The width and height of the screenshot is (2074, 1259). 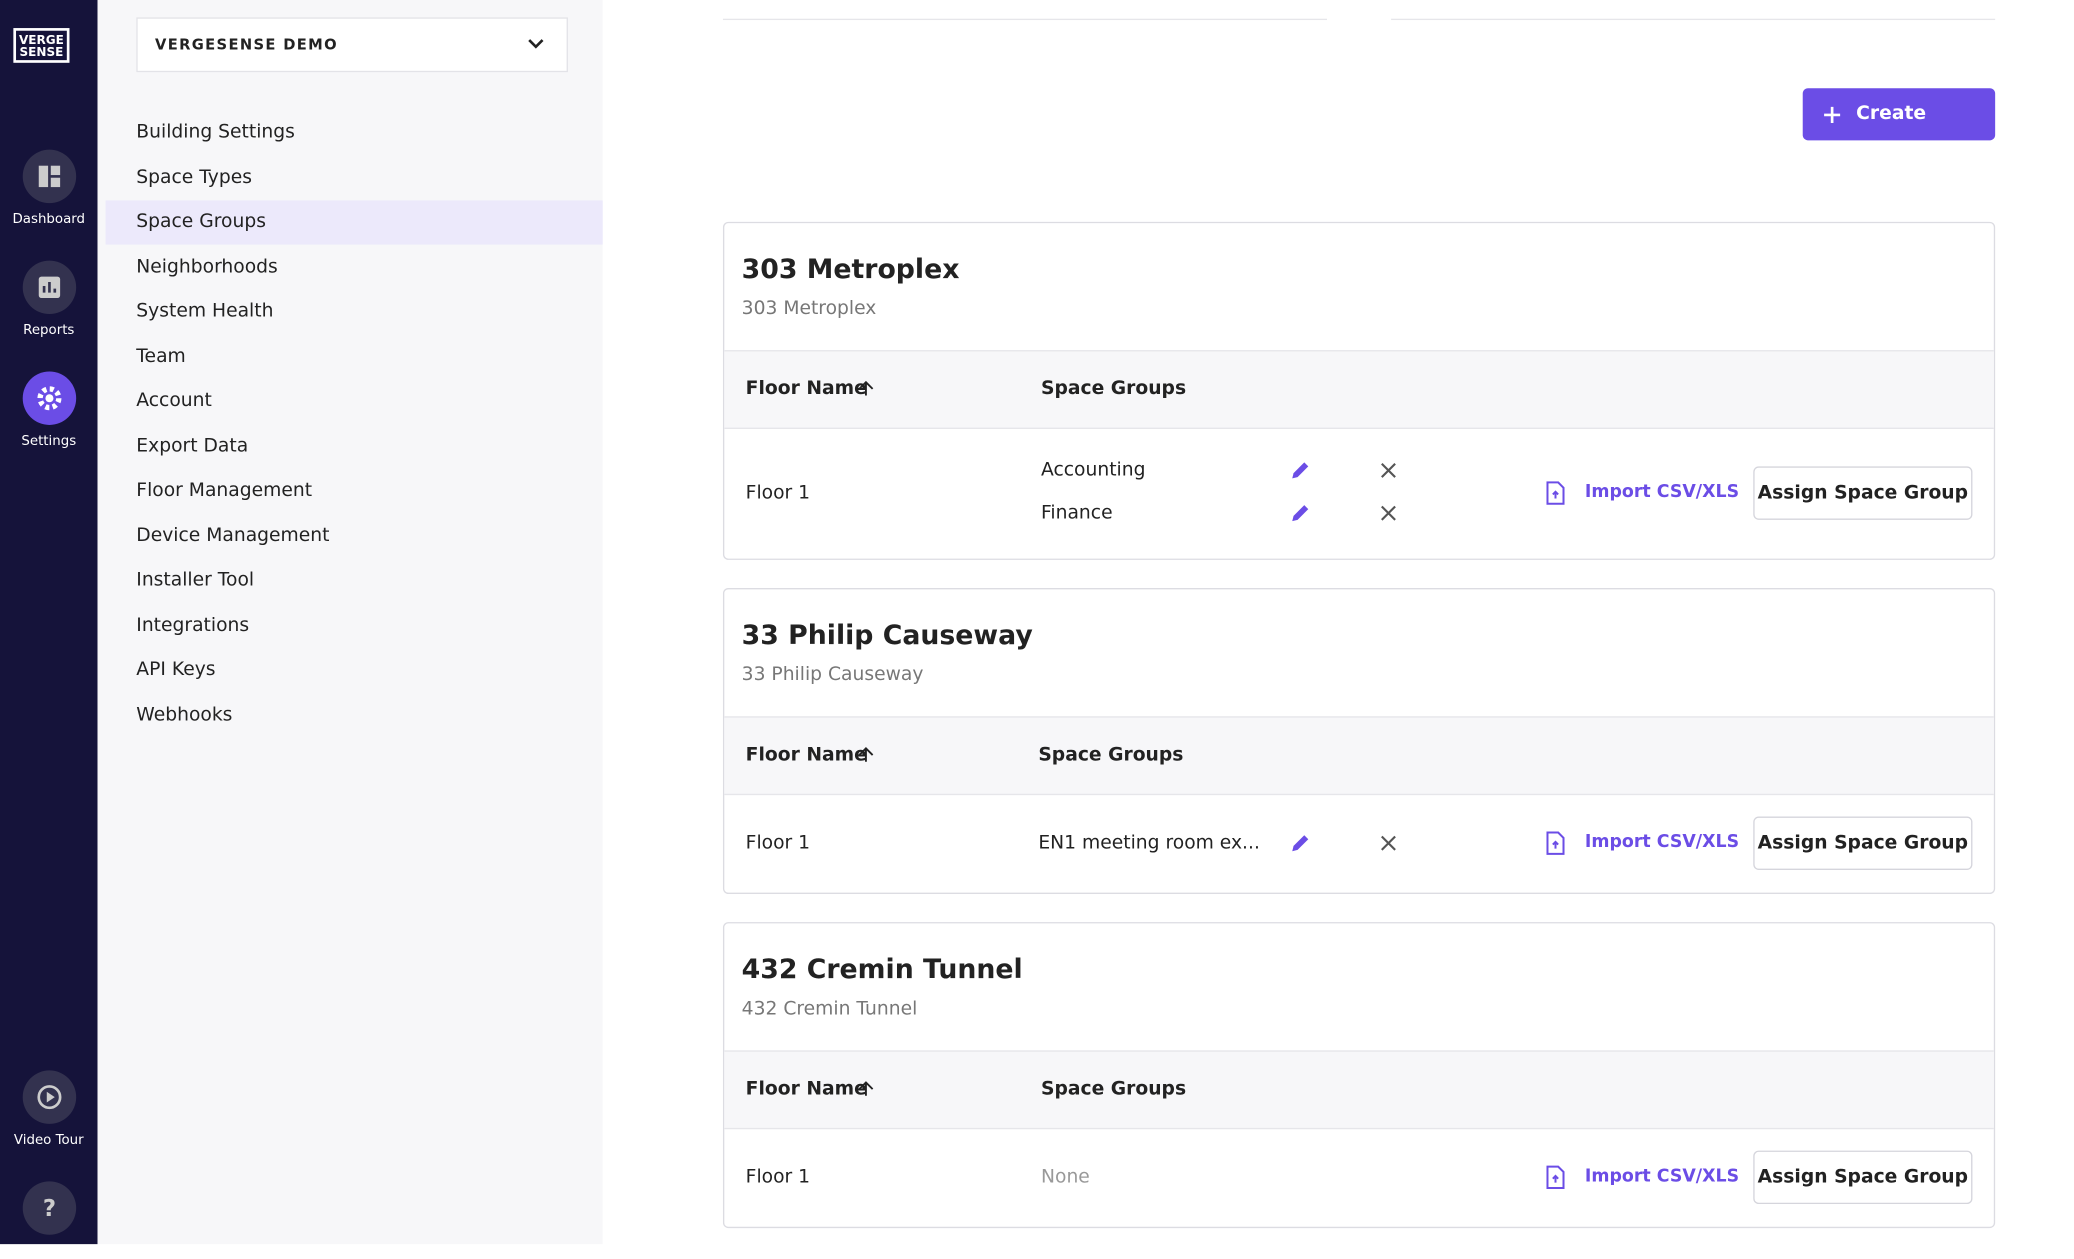 I want to click on space-group: Finance, so click(x=1077, y=513).